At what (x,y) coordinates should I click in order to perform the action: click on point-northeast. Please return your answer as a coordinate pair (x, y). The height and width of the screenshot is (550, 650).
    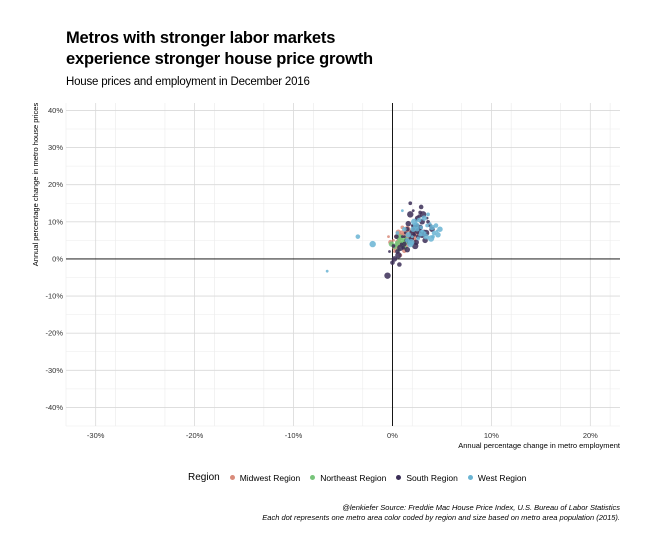
    Looking at the image, I should click on (396, 242).